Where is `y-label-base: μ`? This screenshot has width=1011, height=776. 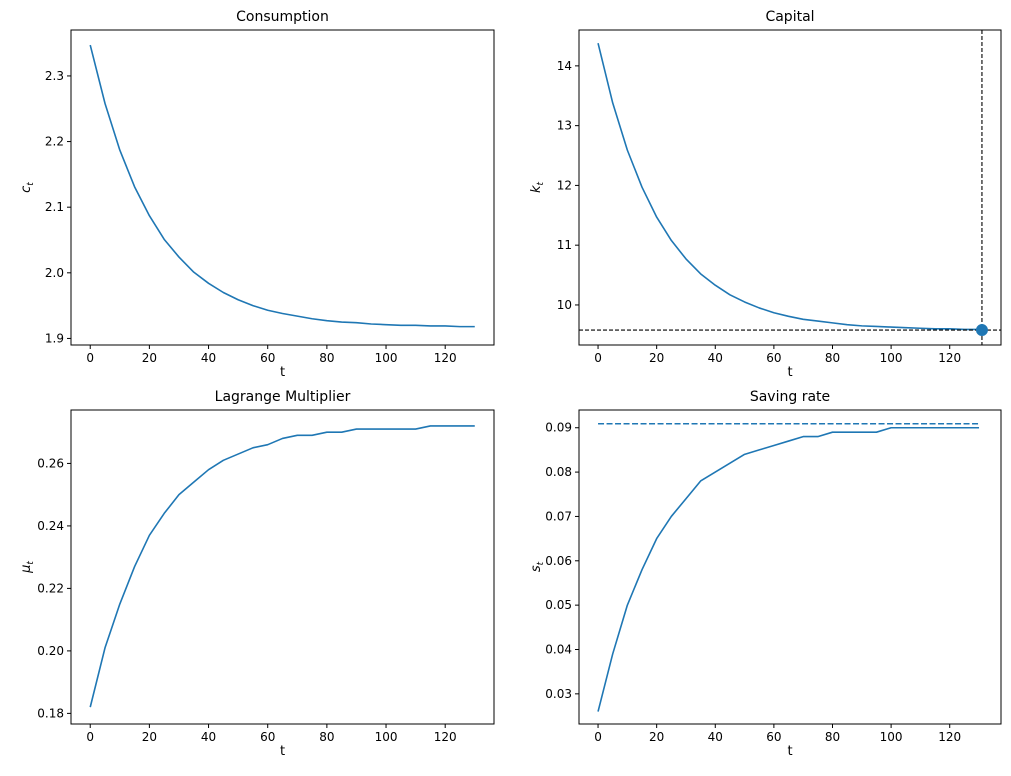
y-label-base: μ is located at coordinates (26, 569).